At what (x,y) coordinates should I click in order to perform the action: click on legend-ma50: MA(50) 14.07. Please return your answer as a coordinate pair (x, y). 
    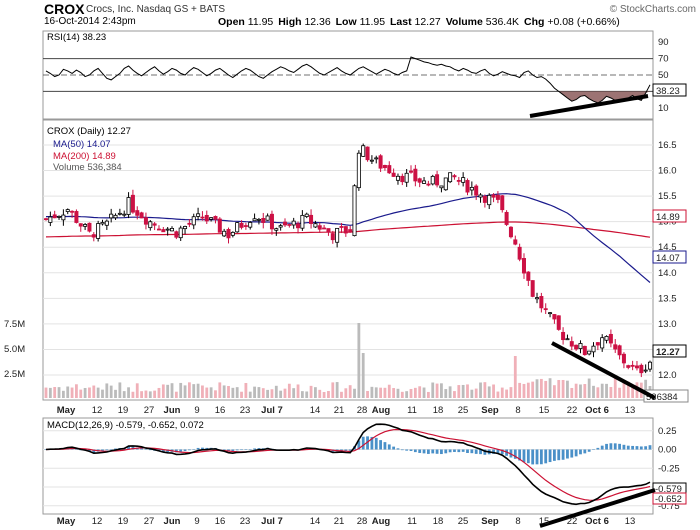
    Looking at the image, I should click on (82, 144).